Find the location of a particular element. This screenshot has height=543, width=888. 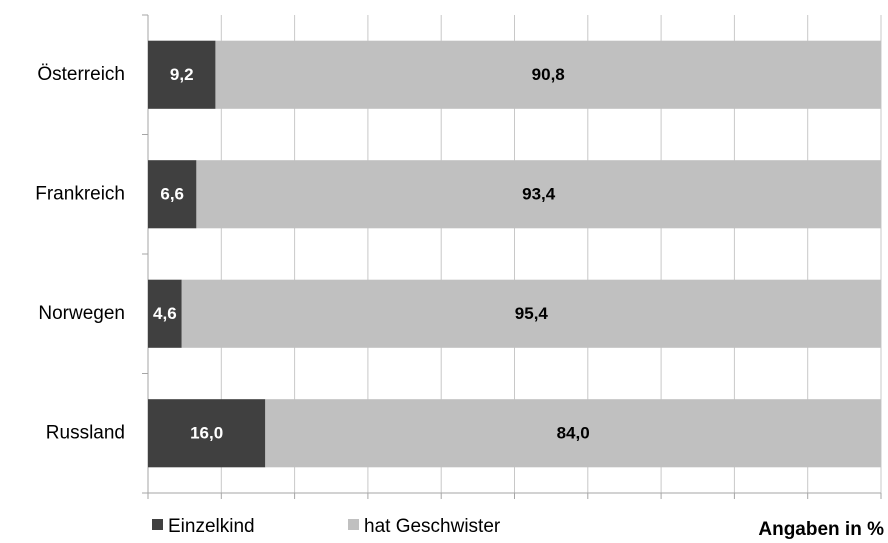

data-label: 84,0 is located at coordinates (573, 433).